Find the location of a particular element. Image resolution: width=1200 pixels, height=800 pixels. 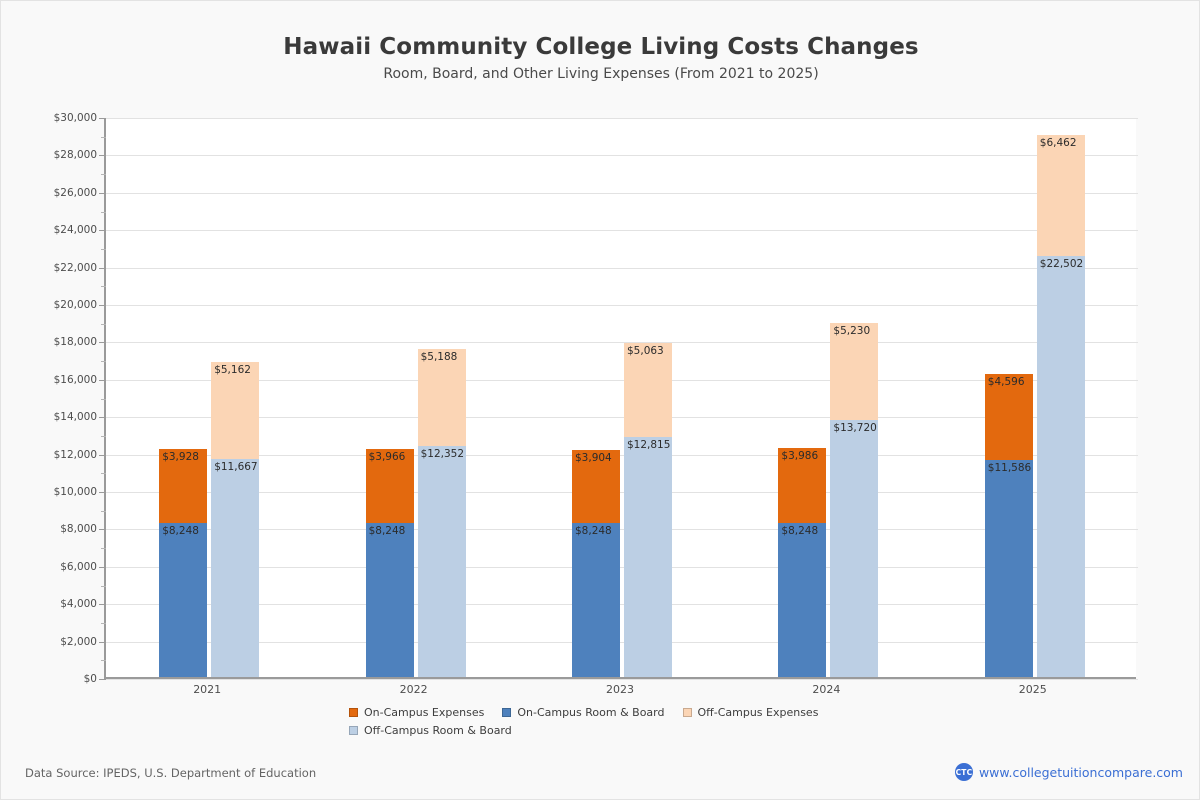

bar-on-campus-2025 is located at coordinates (1008, 525).